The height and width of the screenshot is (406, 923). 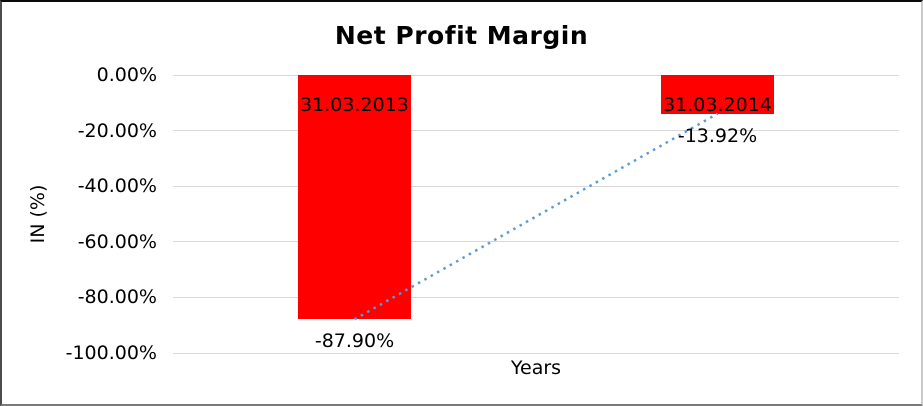 I want to click on bar-value-label: -13.92%, so click(x=717, y=135).